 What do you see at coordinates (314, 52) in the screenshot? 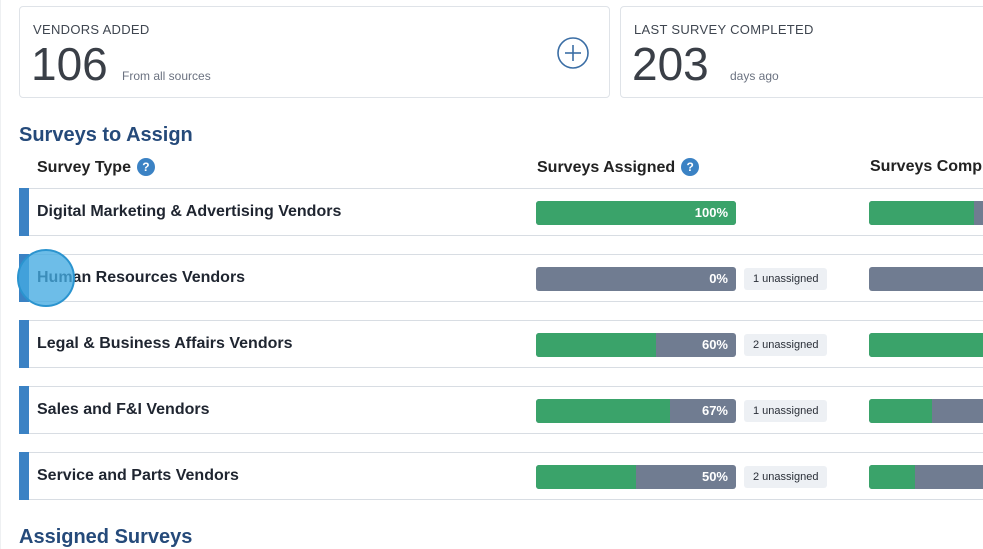
I see `vendors-added-card: VENDORS ADDED 106 From all sources` at bounding box center [314, 52].